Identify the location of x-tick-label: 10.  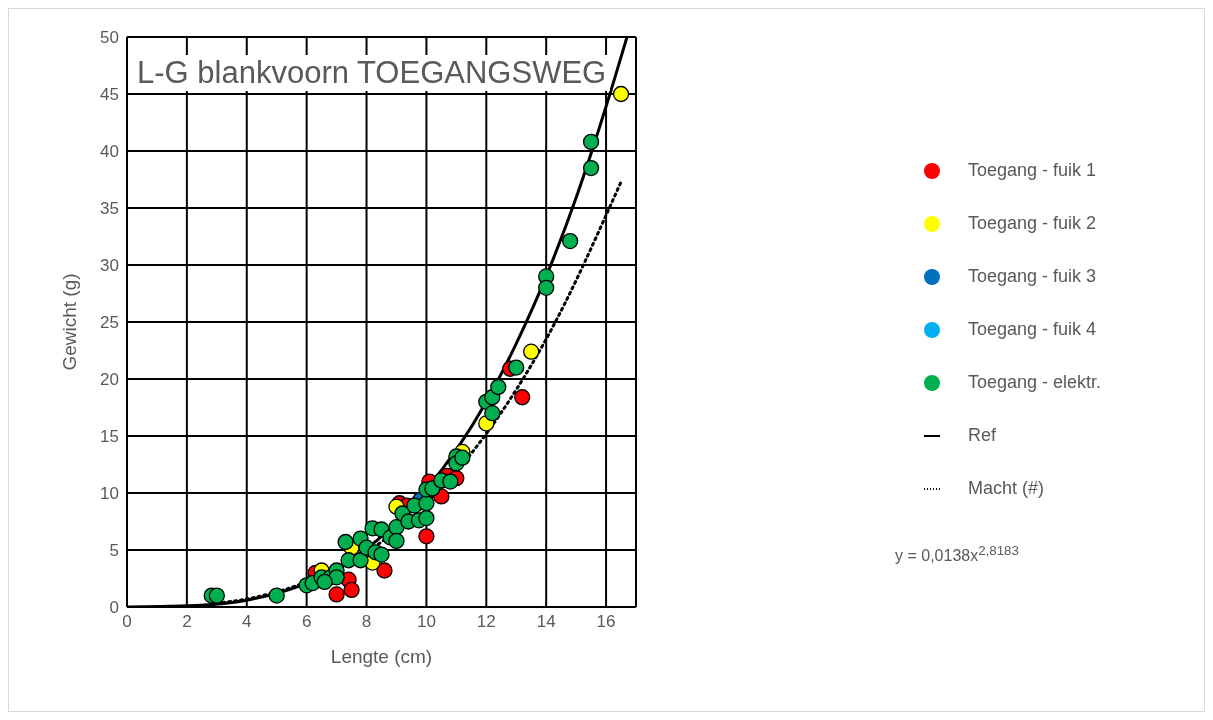
(426, 622).